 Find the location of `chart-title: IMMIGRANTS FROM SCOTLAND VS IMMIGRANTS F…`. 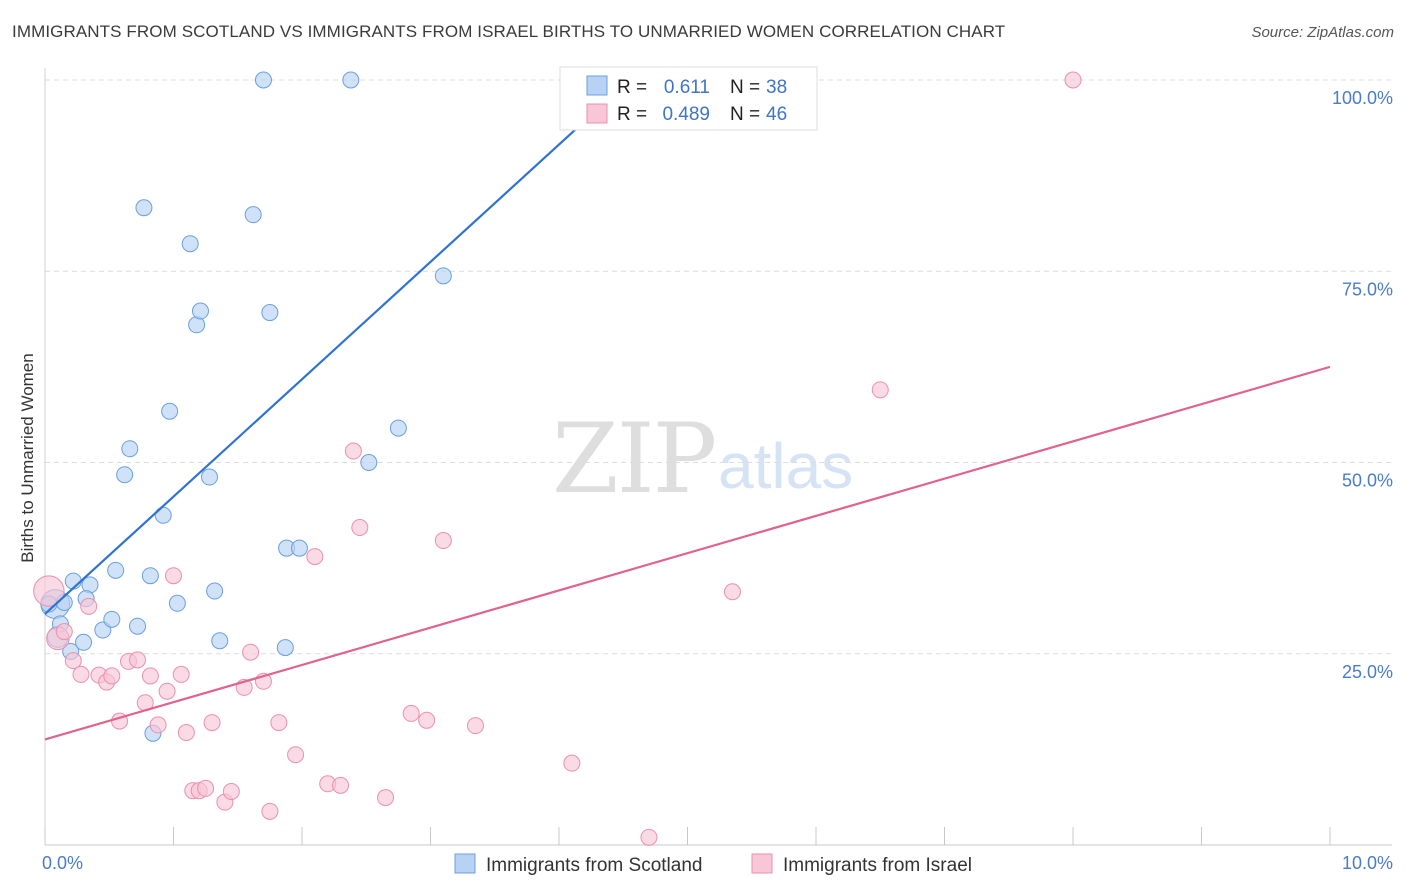

chart-title: IMMIGRANTS FROM SCOTLAND VS IMMIGRANTS F… is located at coordinates (509, 31).